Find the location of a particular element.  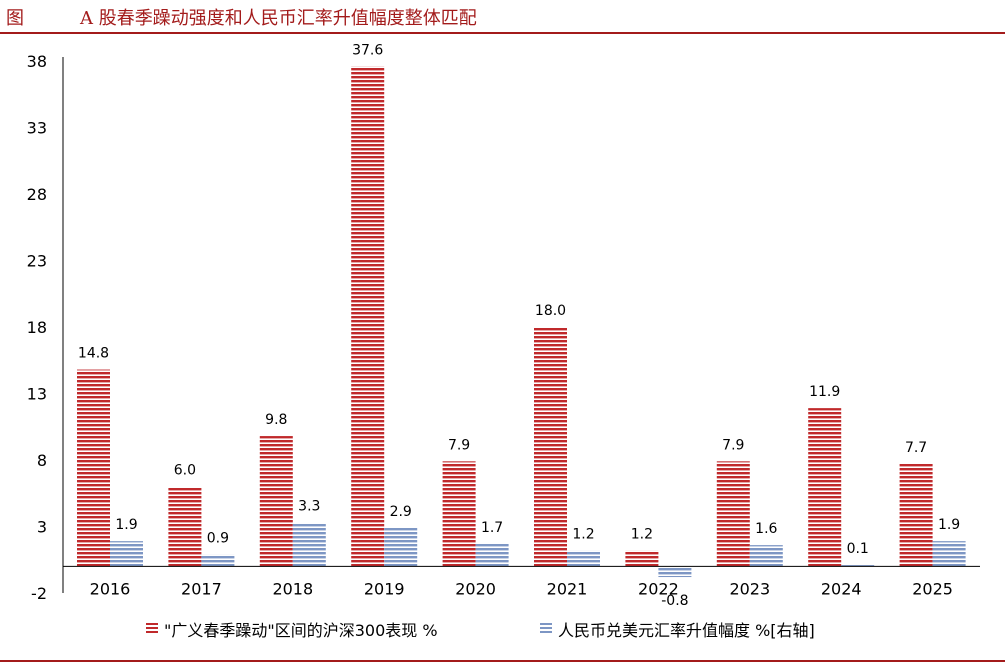

x-tick-label: 2021 is located at coordinates (567, 588).